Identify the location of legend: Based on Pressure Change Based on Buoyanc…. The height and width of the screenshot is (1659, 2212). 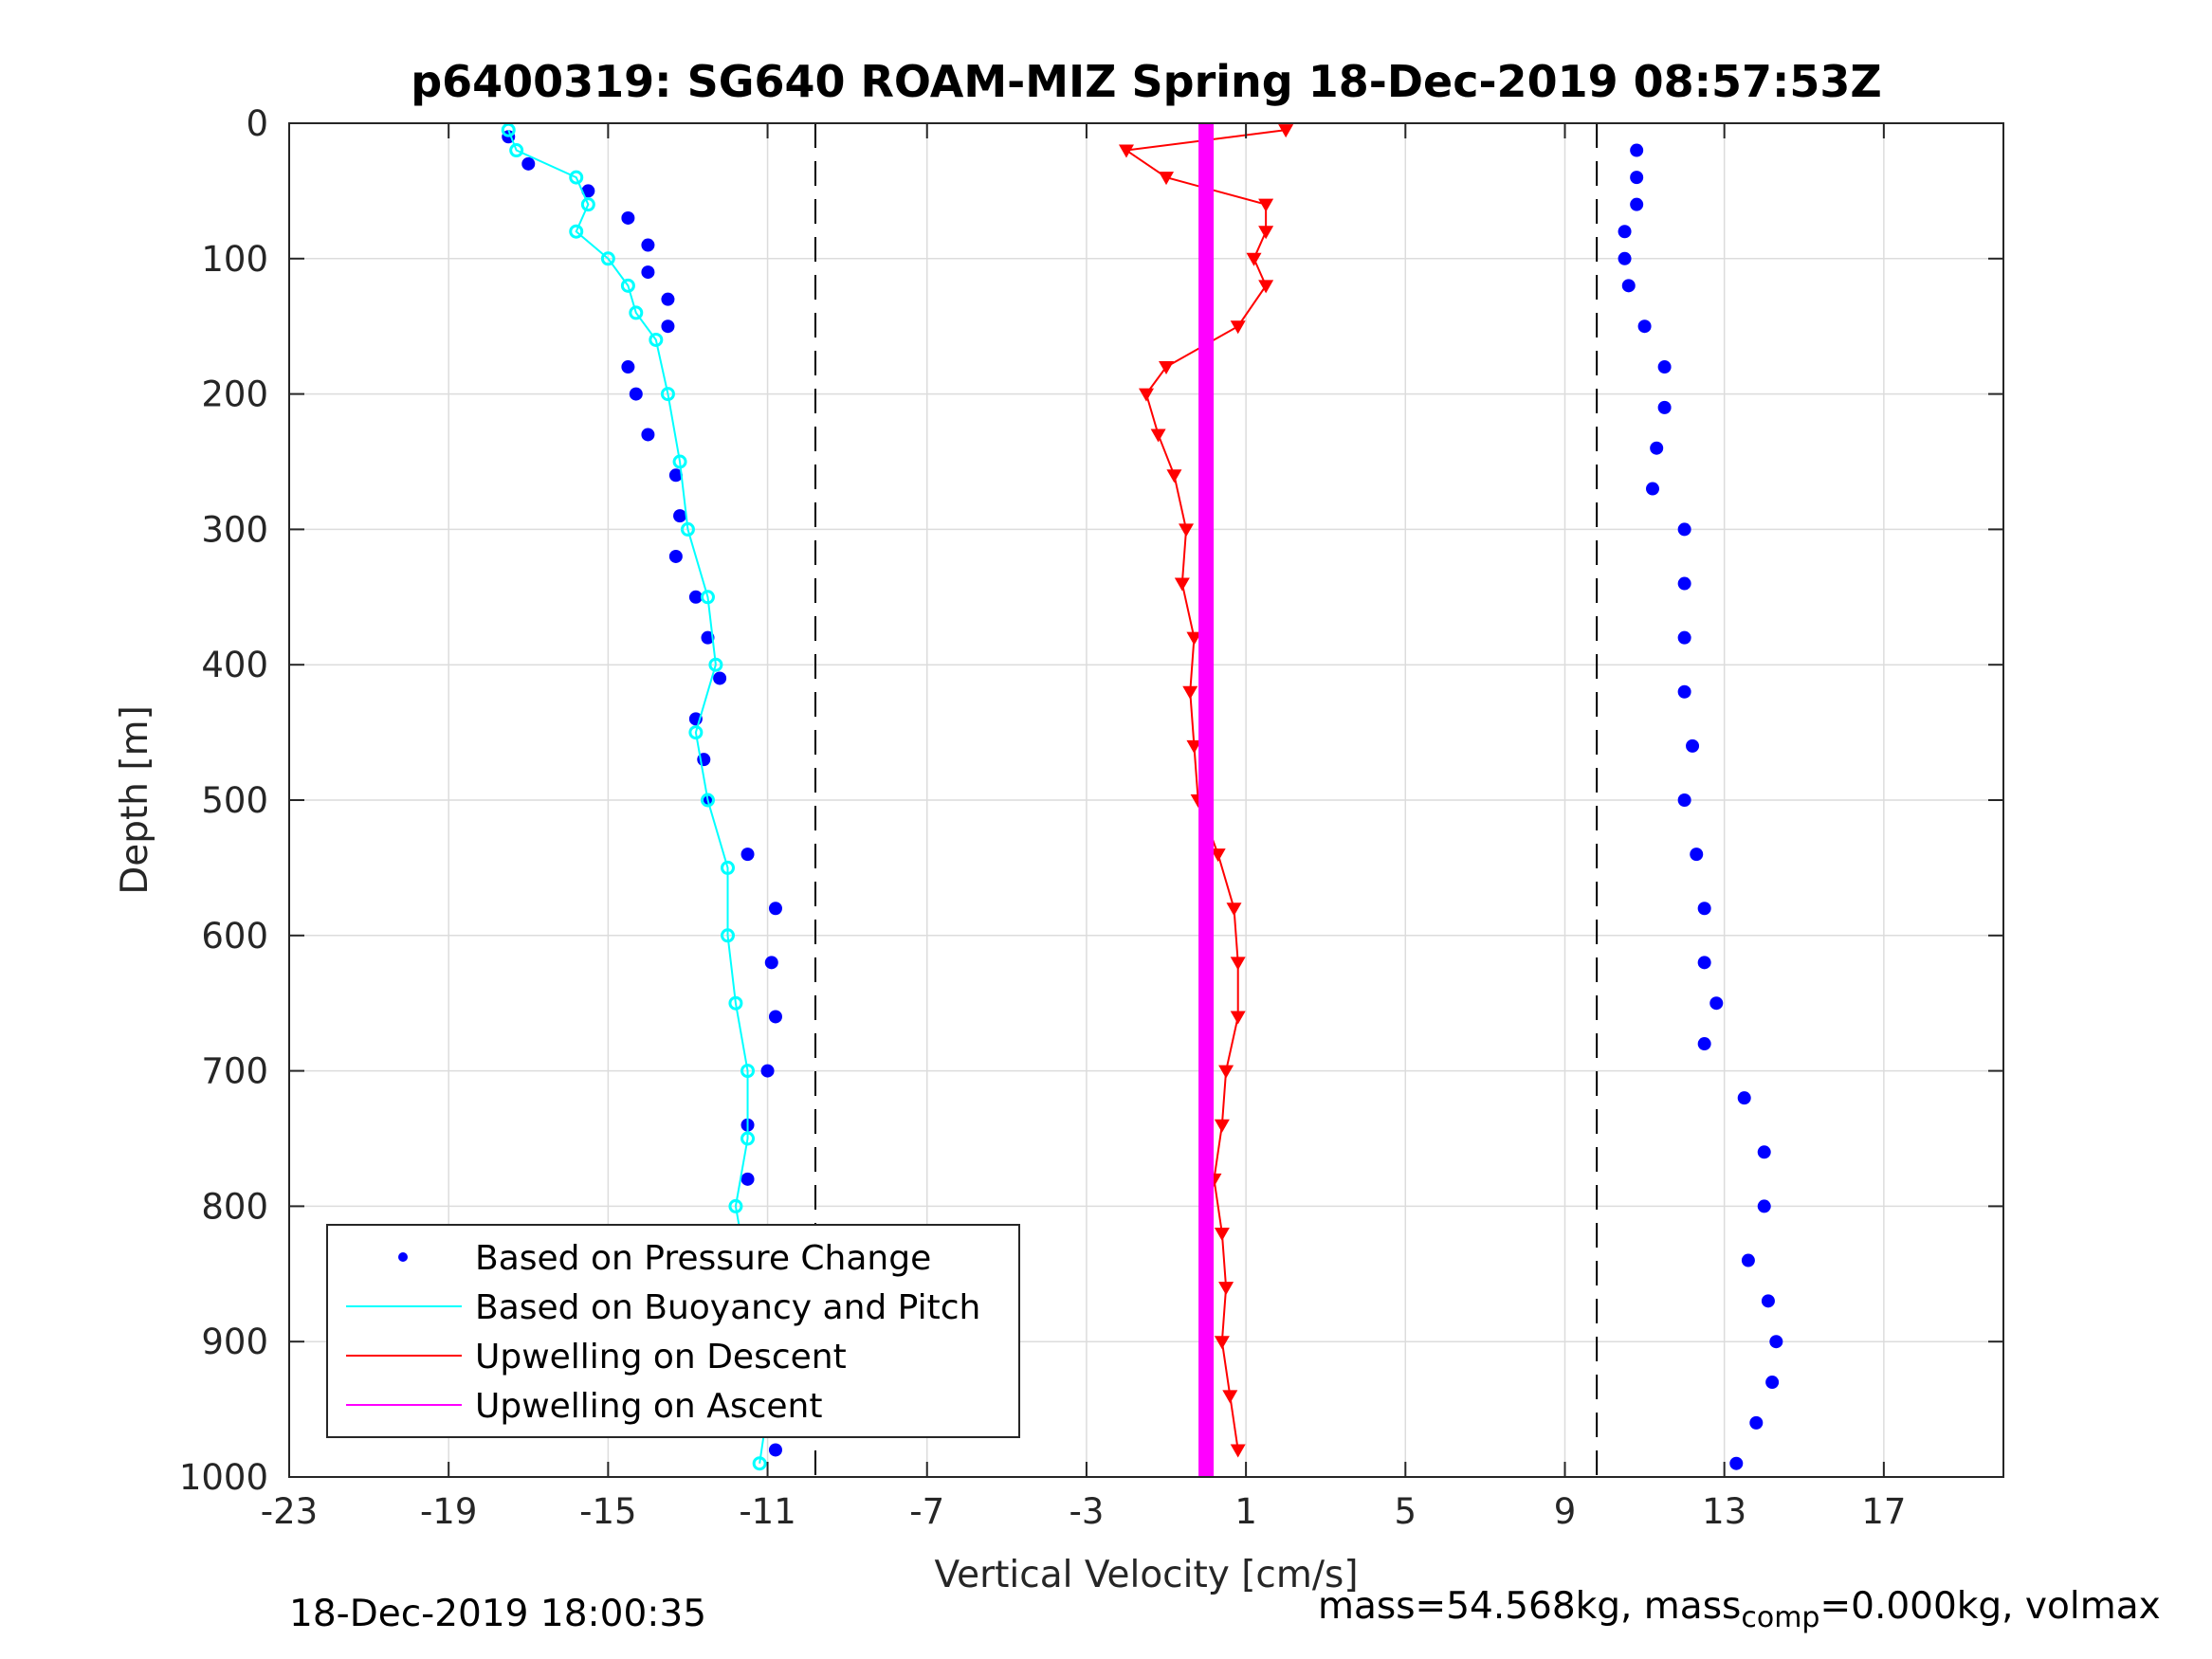
(673, 1331).